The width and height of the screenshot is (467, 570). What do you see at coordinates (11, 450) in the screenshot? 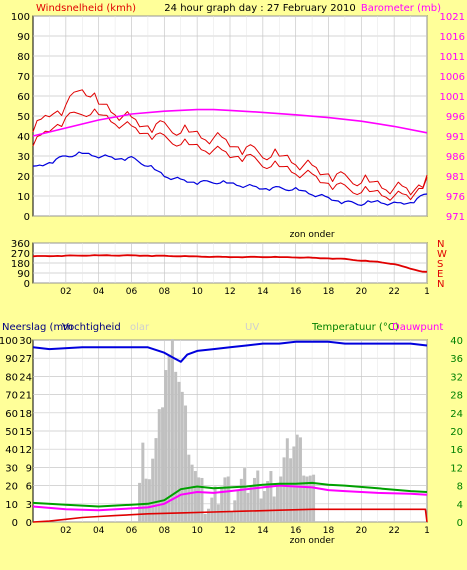
I see `humidity-y-tick-label: 40` at bounding box center [11, 450].